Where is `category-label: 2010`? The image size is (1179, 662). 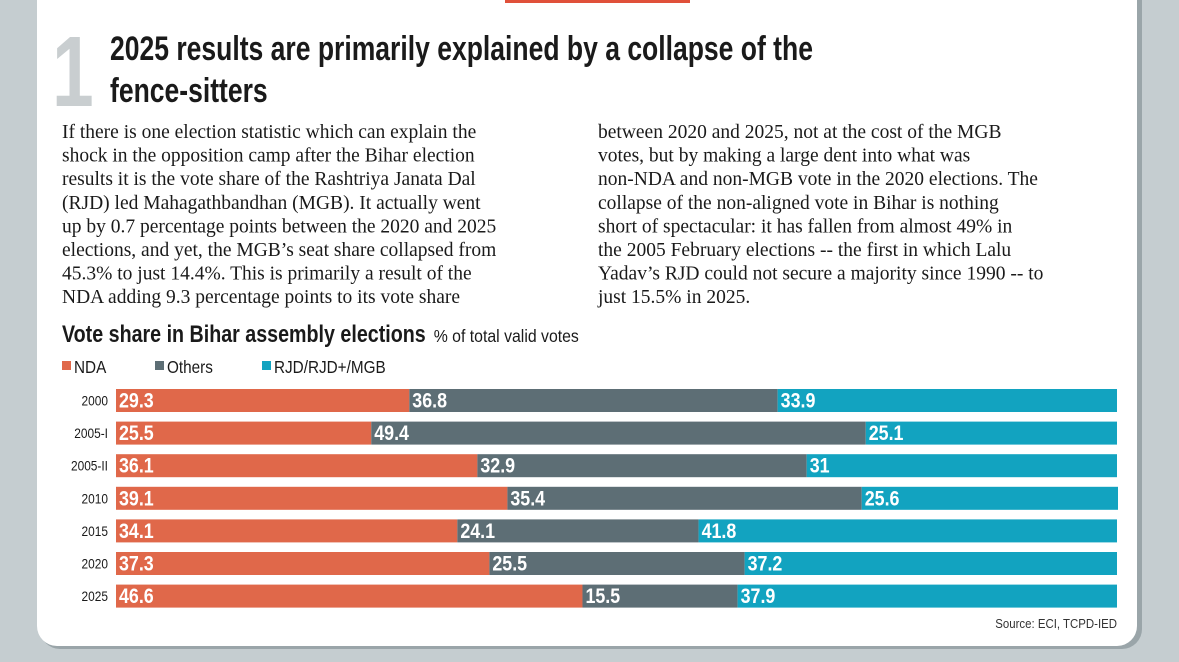
category-label: 2010 is located at coordinates (95, 498).